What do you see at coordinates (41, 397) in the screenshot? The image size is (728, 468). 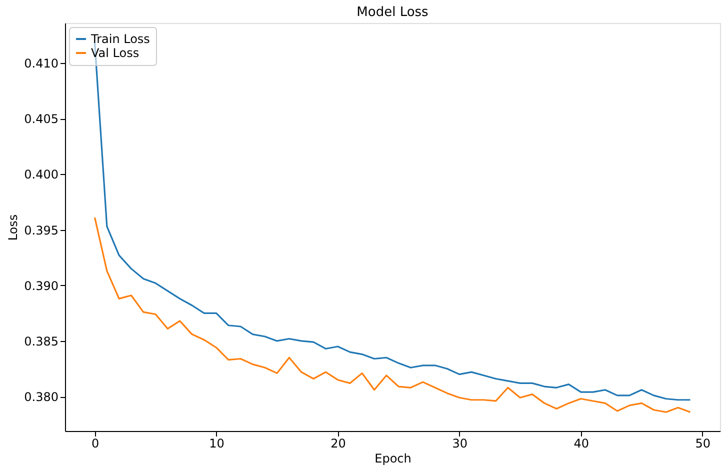 I see `y-tick-label: 0.380` at bounding box center [41, 397].